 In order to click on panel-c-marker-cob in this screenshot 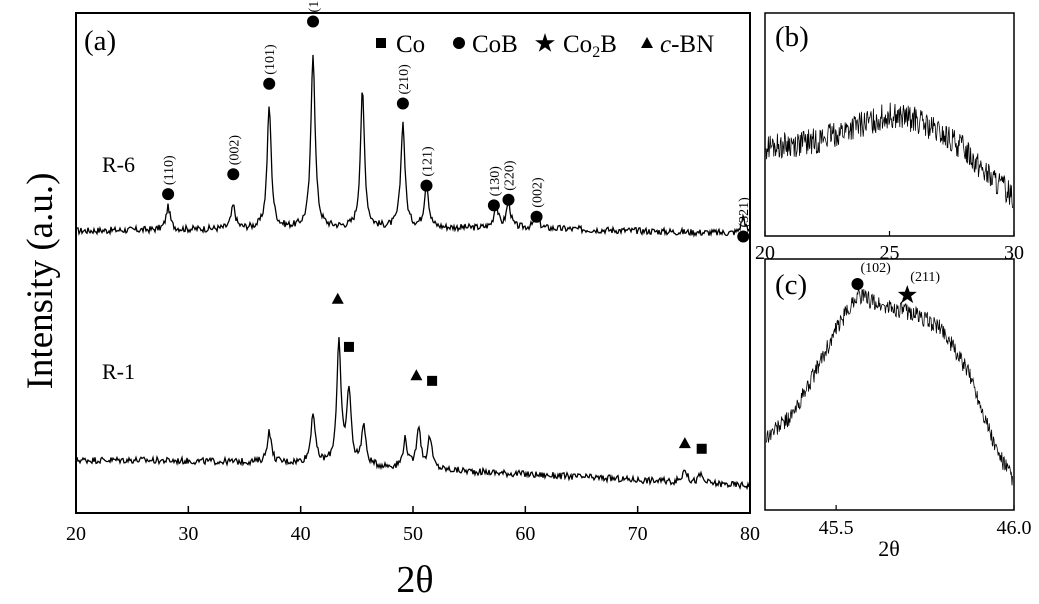, I will do `click(857, 284)`.